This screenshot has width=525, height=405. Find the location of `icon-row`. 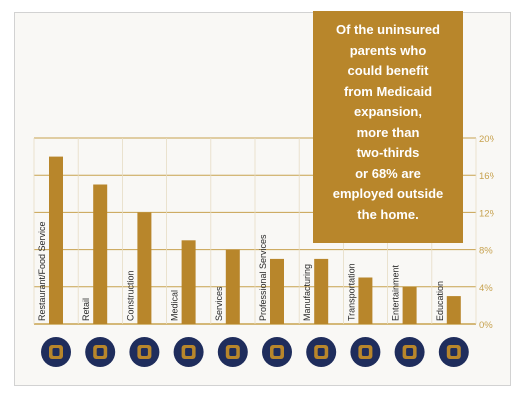

icon-row is located at coordinates (255, 352).